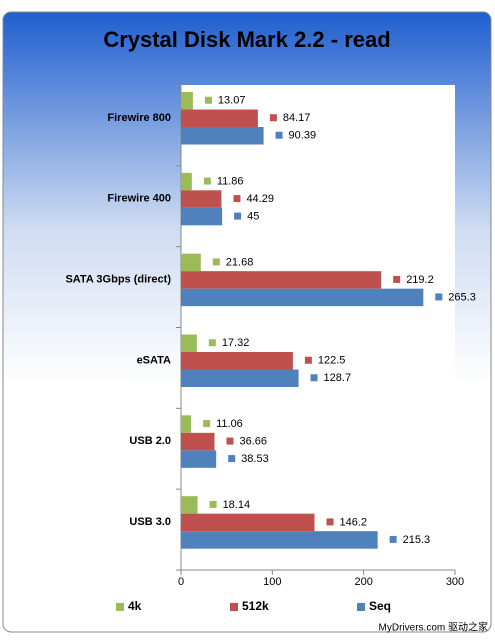 This screenshot has width=495, height=640. Describe the element at coordinates (332, 361) in the screenshot. I see `value-label: 122.5` at that location.